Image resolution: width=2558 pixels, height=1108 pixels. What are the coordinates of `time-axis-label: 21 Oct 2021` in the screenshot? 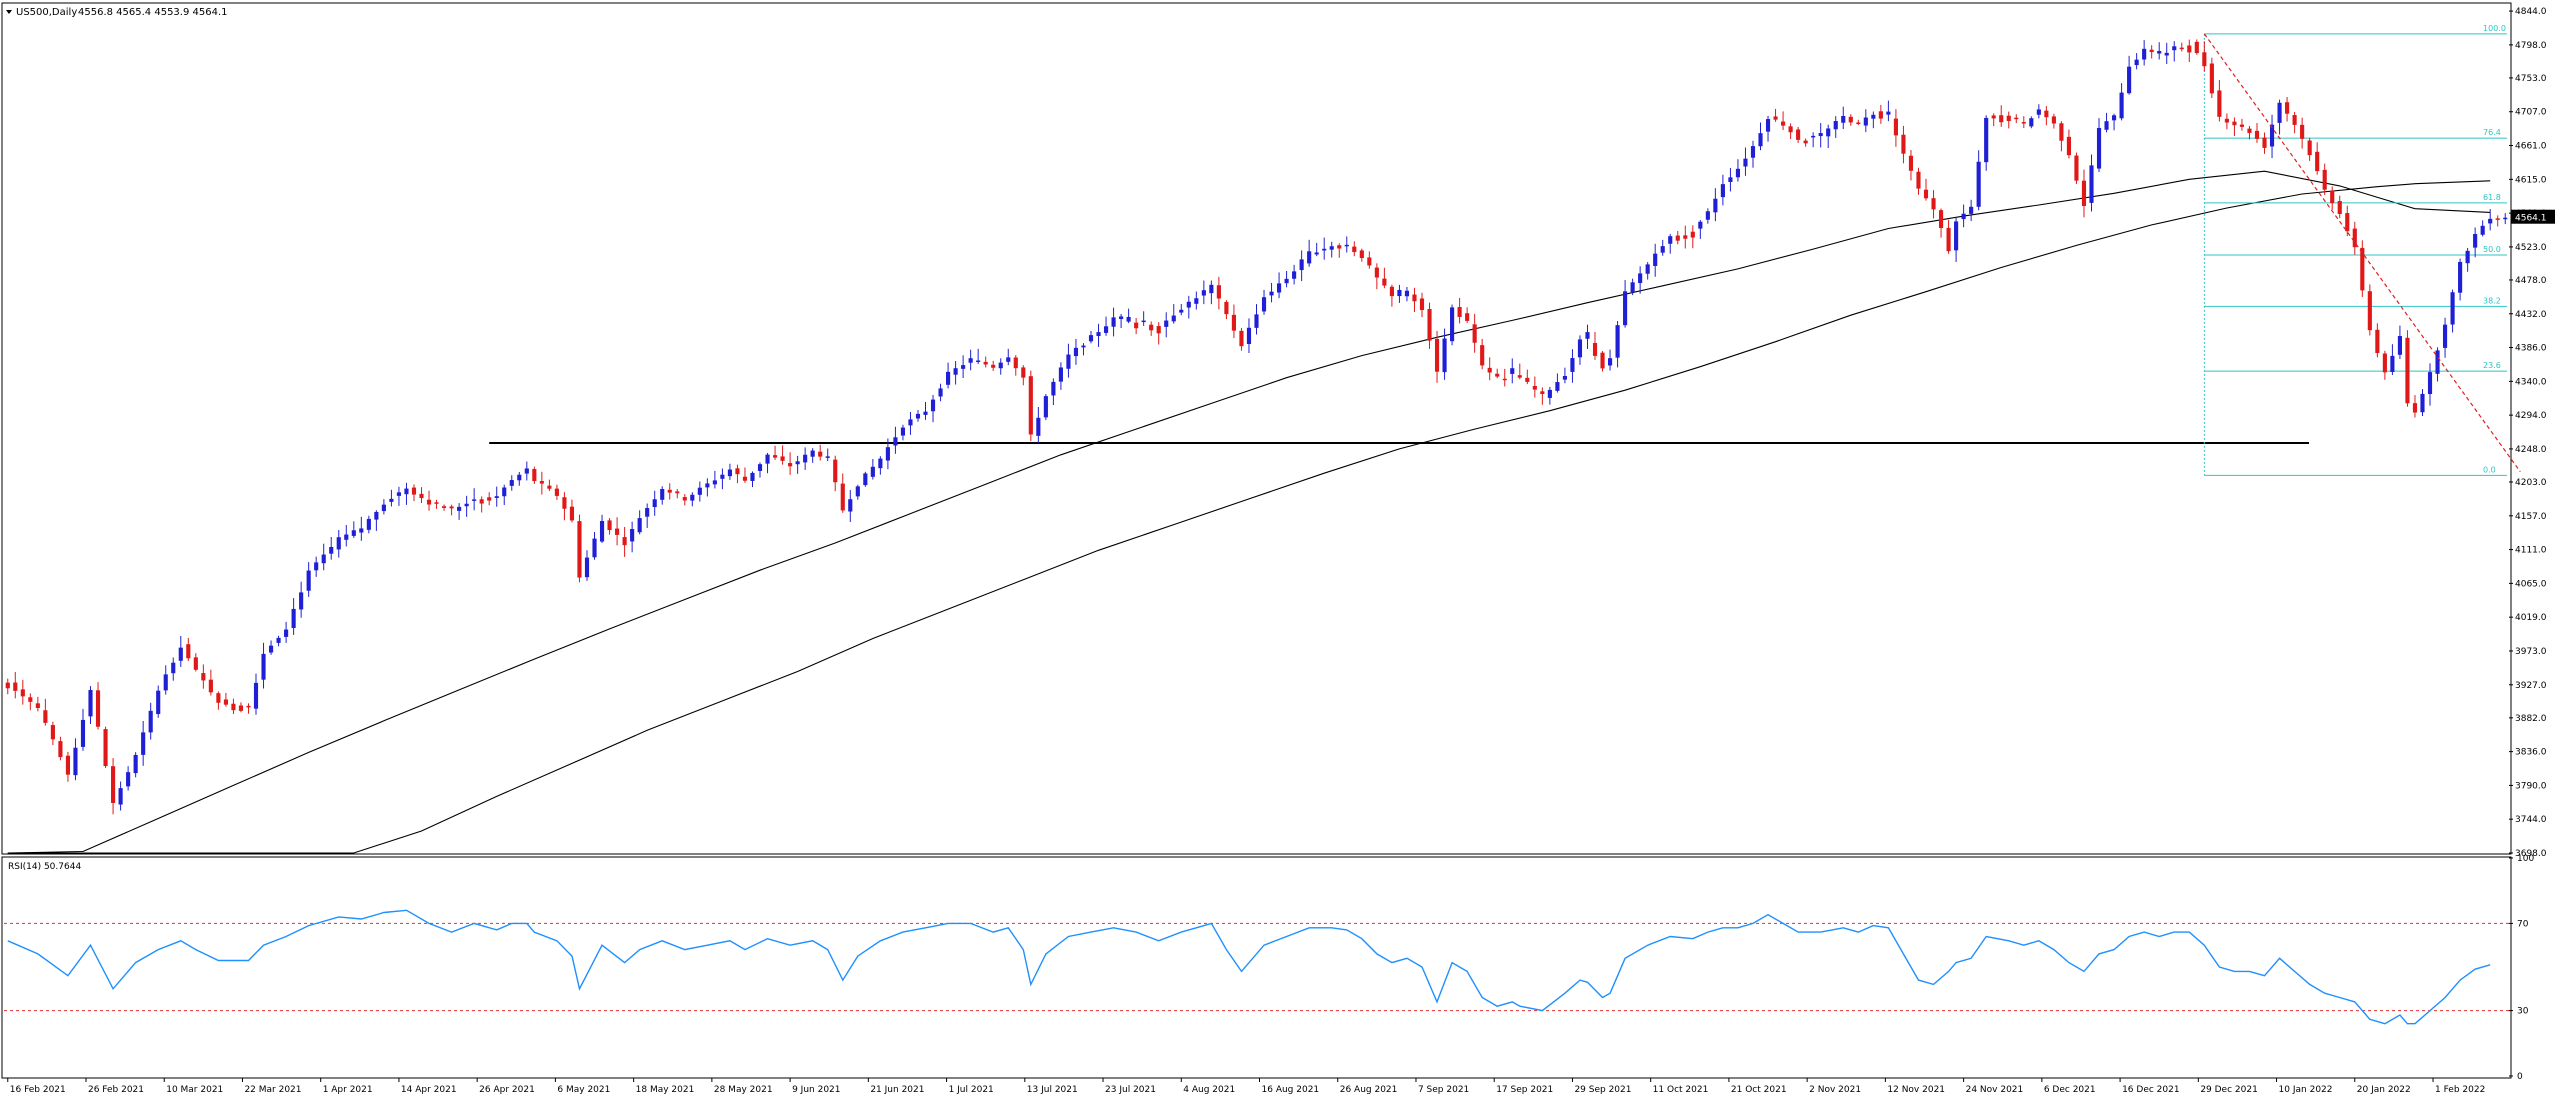 It's located at (1759, 1090).